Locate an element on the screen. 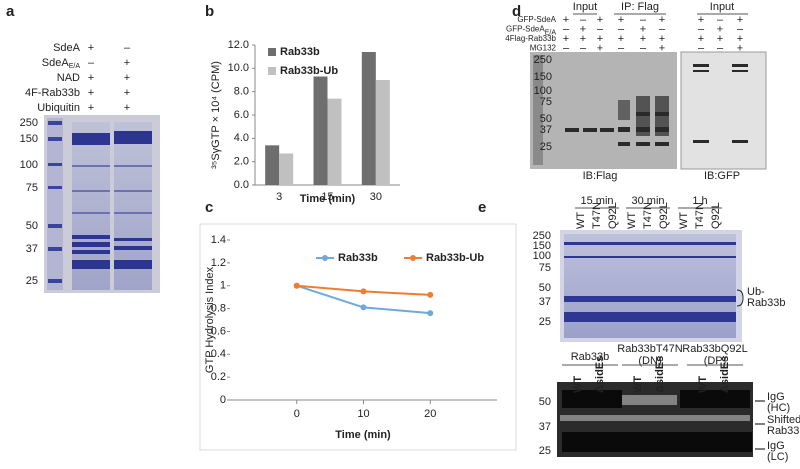 This screenshot has width=800, height=469. panel-label: e is located at coordinates (482, 207).